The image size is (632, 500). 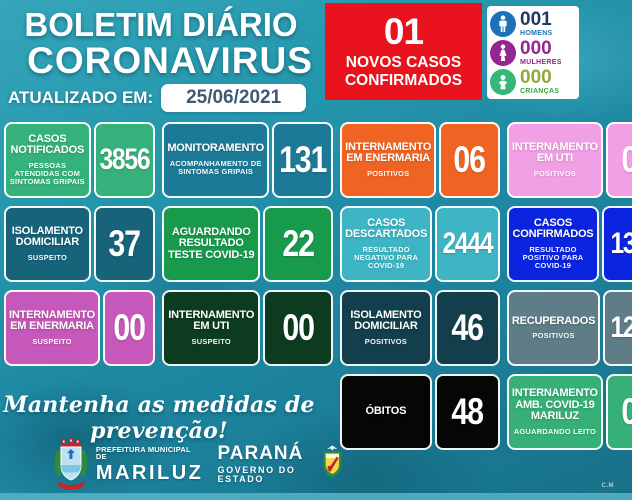 I want to click on updated-date: 25/06/2021, so click(x=234, y=98).